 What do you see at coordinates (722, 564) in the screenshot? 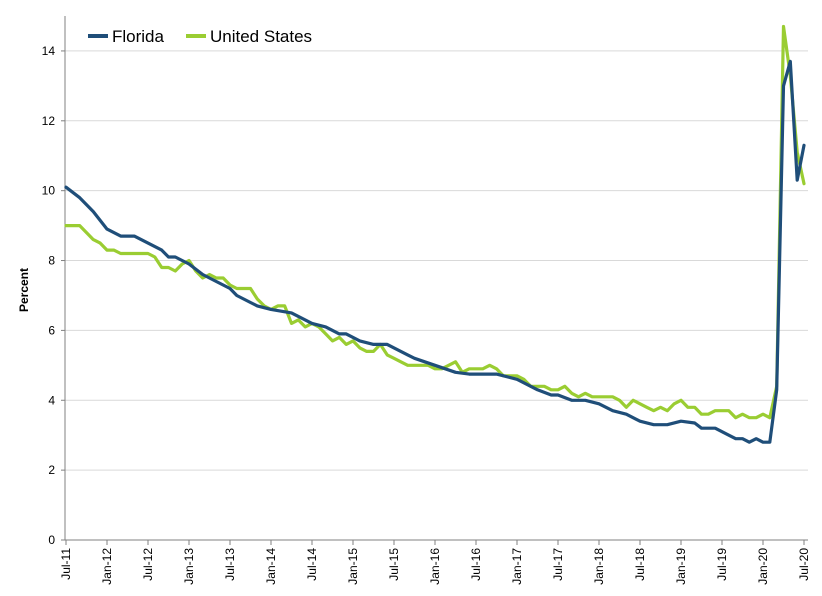
I see `x-tick-label-jul-19: Jul-19` at bounding box center [722, 564].